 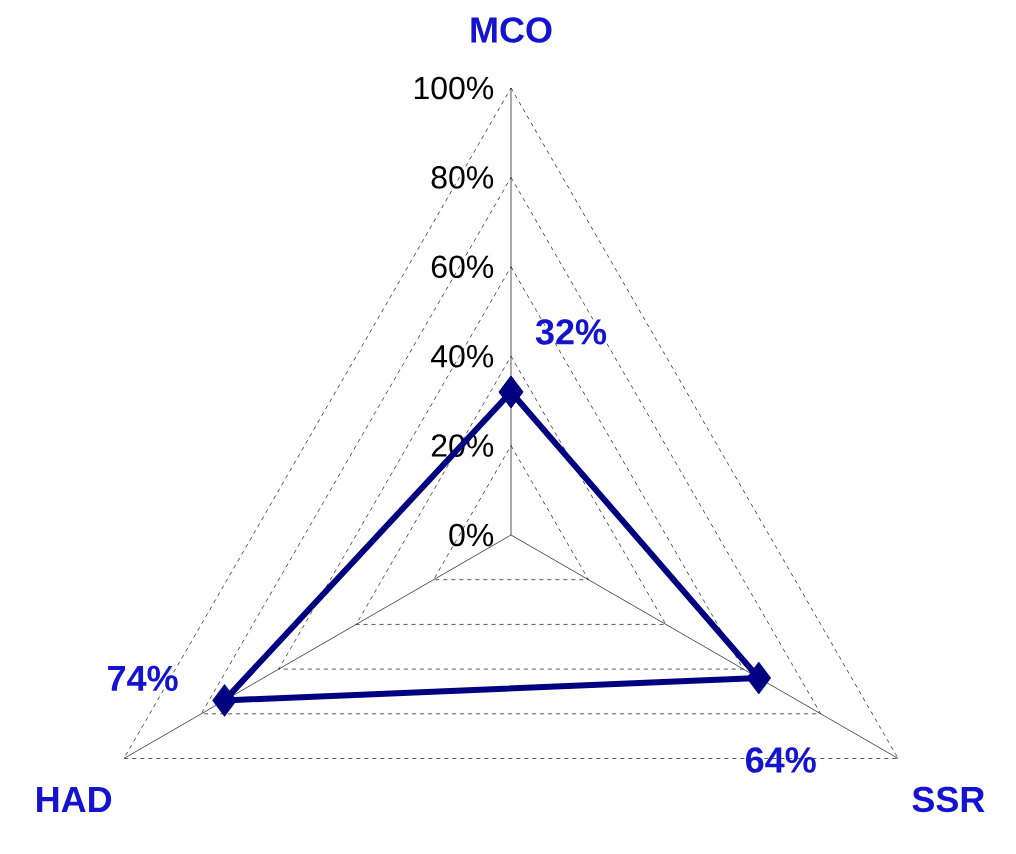 What do you see at coordinates (511, 30) in the screenshot?
I see `spoke-label: MCO` at bounding box center [511, 30].